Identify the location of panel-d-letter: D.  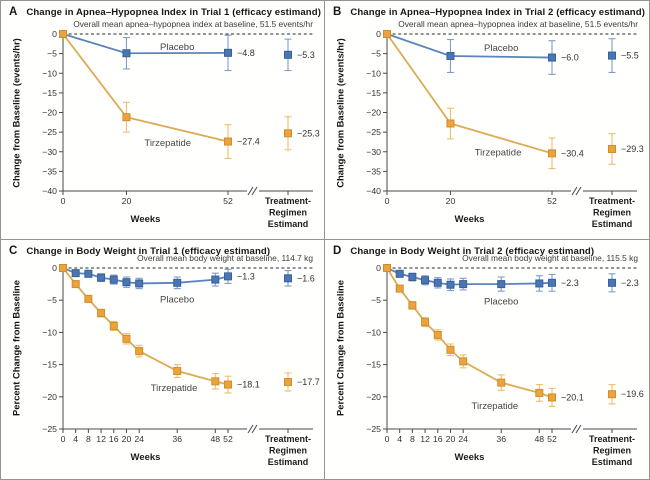
(337, 251).